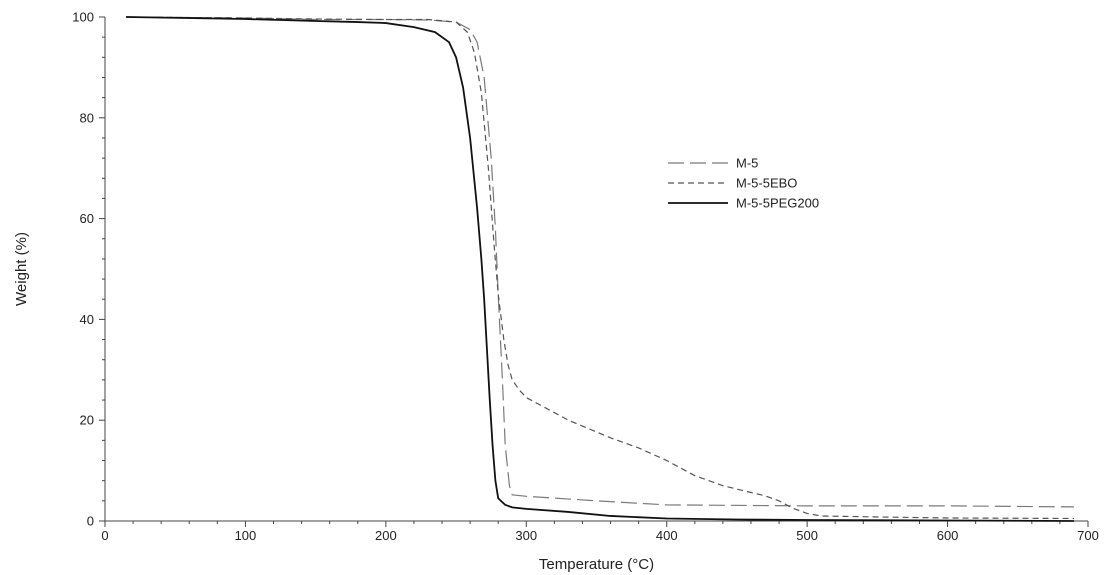  Describe the element at coordinates (21, 269) in the screenshot. I see `y-axis-title: Weight (%)` at that location.